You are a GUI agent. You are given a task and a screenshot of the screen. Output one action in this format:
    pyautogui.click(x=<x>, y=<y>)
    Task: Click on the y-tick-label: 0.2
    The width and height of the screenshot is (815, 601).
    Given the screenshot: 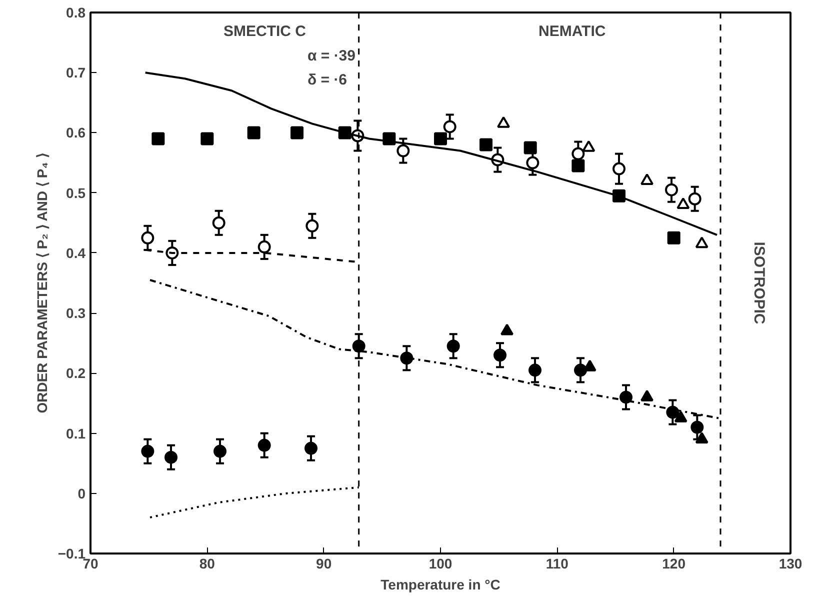 What is the action you would take?
    pyautogui.click(x=76, y=373)
    